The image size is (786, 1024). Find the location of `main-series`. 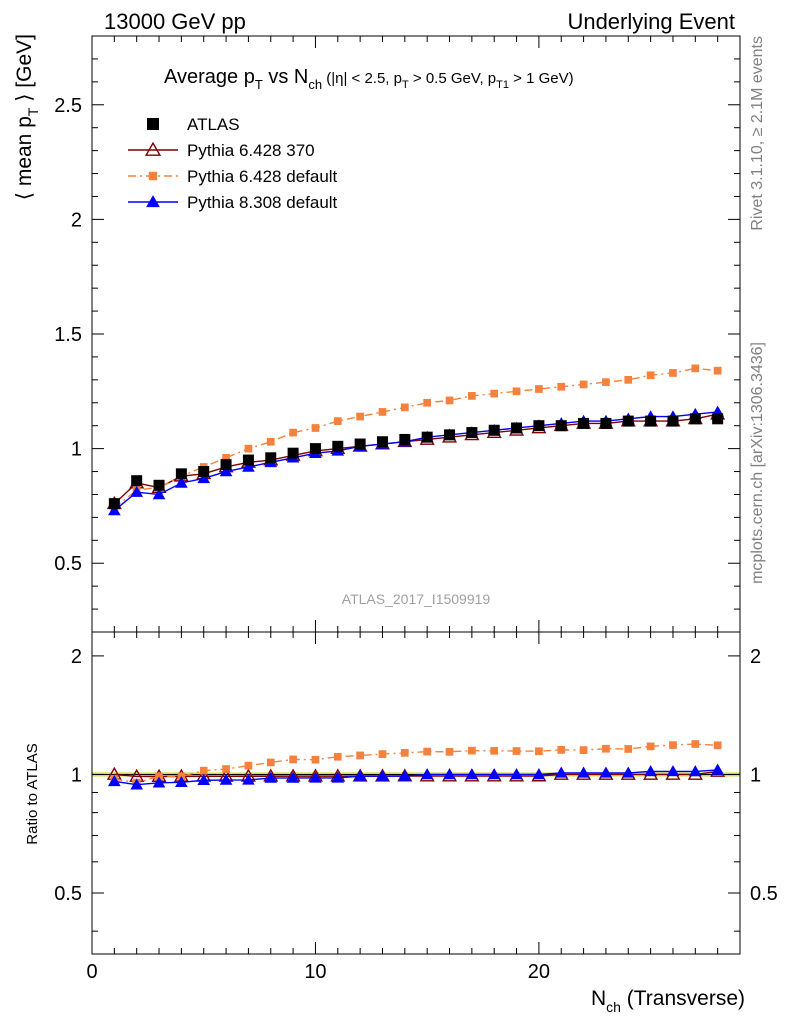

main-series is located at coordinates (416, 440).